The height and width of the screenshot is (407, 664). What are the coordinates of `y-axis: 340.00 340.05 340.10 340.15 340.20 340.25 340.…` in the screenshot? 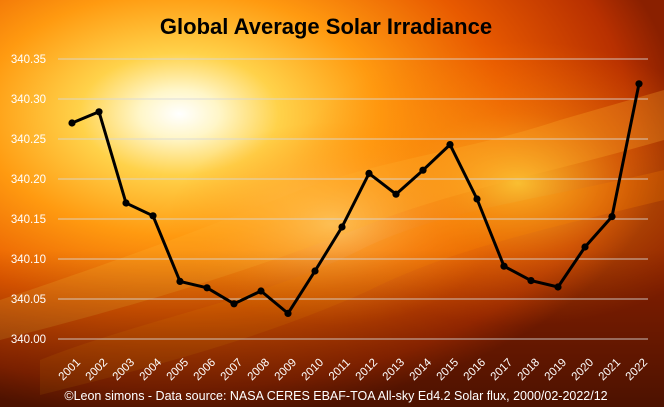 It's located at (28, 200).